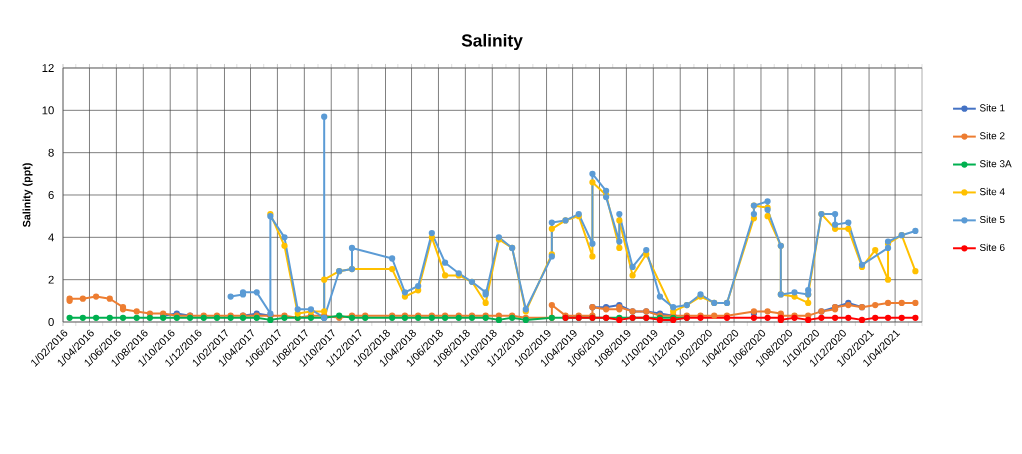 The height and width of the screenshot is (454, 1022). Describe the element at coordinates (51, 322) in the screenshot. I see `y-tick-label: 0` at that location.